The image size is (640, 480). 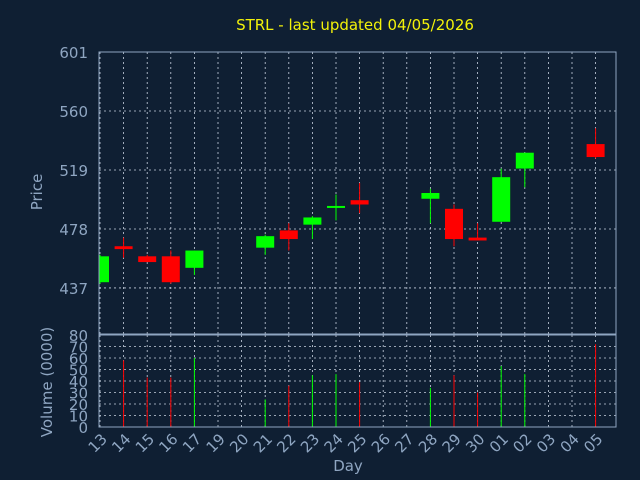 I want to click on volume-tick-label: 10, so click(x=78, y=417).